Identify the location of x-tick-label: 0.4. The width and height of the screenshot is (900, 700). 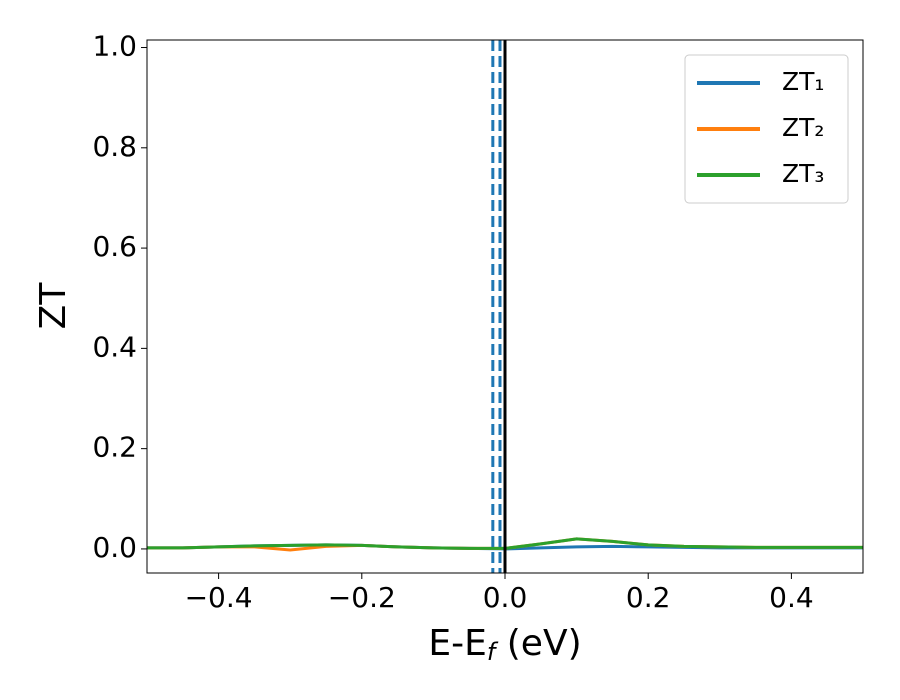
(791, 597).